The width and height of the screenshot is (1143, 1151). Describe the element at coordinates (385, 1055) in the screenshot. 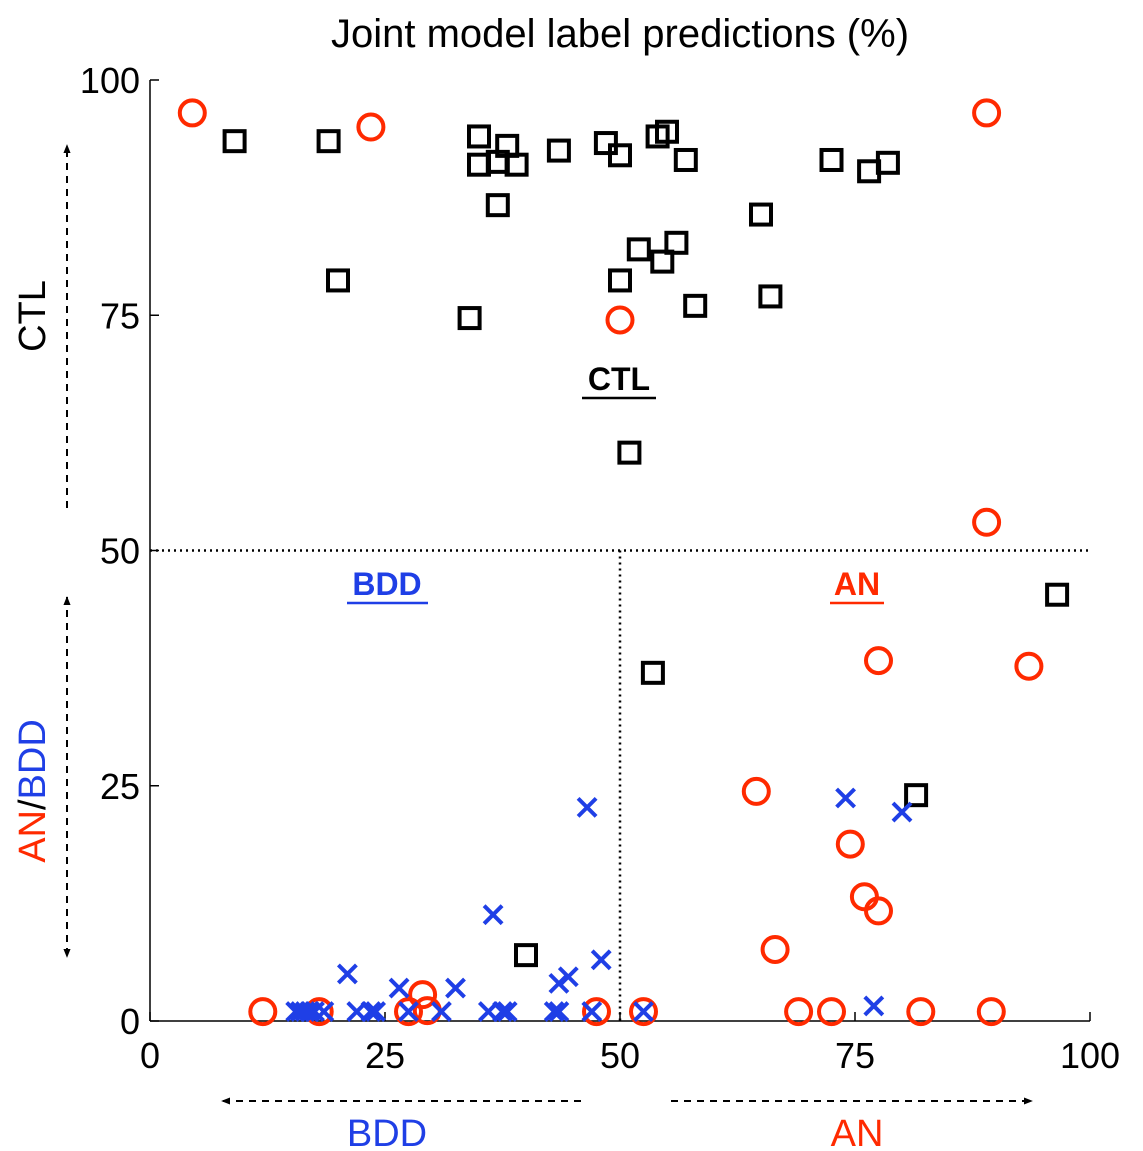

I see `x-tick-label: 25` at that location.